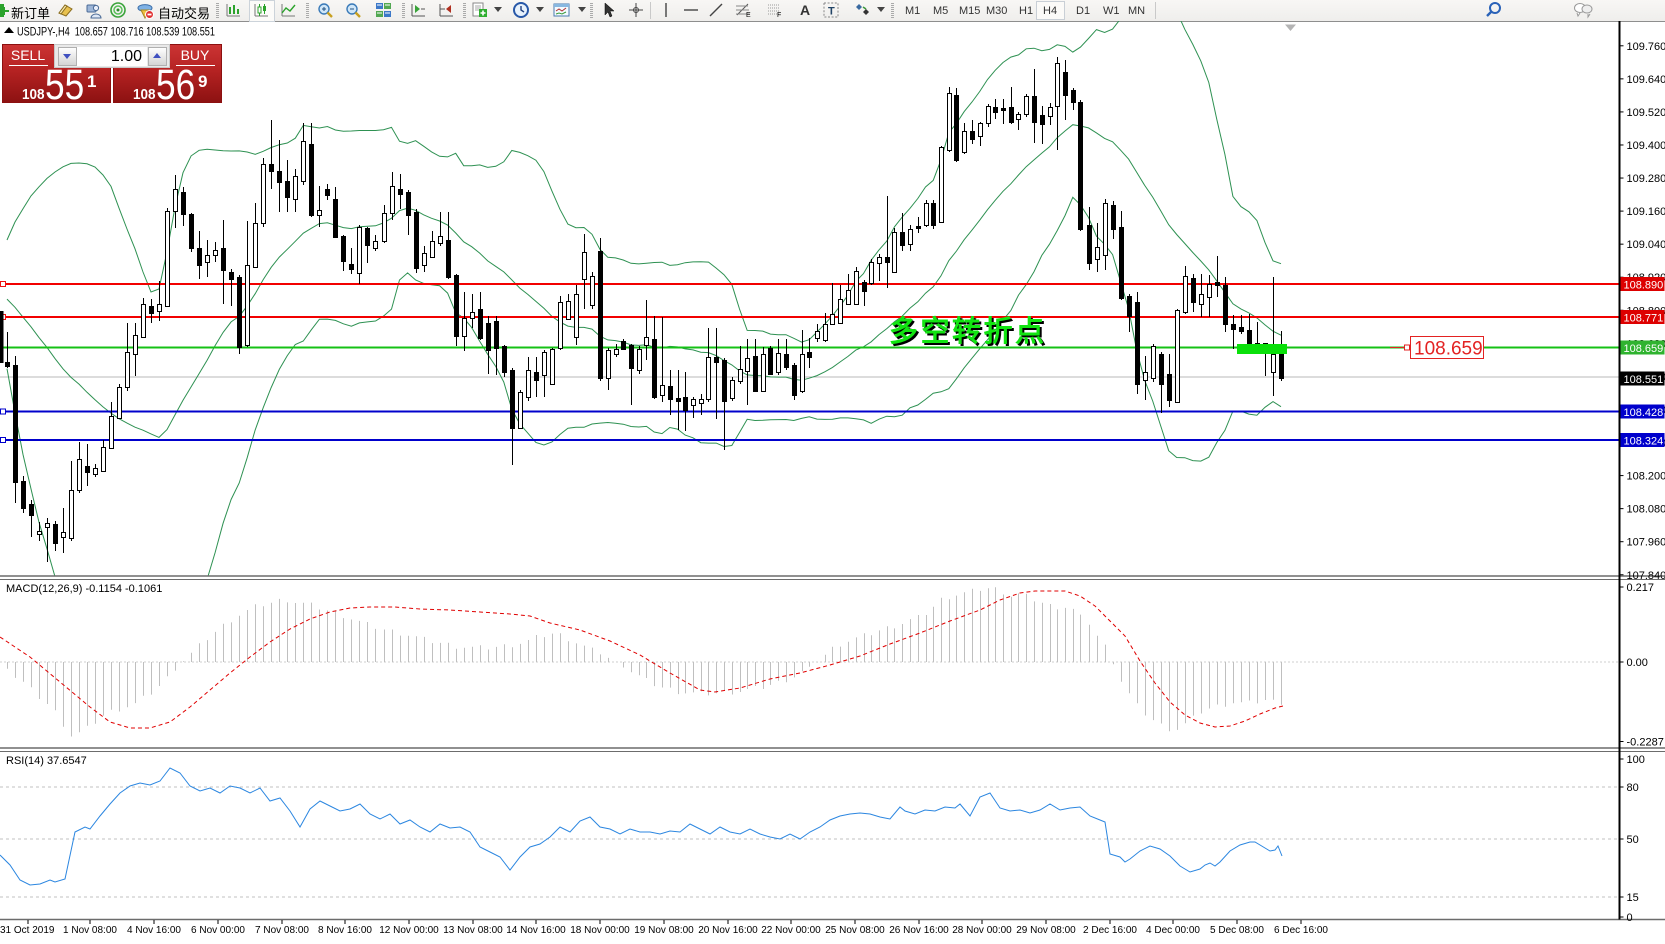 The image size is (1665, 944). Describe the element at coordinates (1641, 588) in the screenshot. I see `svg-text: 0.217` at that location.